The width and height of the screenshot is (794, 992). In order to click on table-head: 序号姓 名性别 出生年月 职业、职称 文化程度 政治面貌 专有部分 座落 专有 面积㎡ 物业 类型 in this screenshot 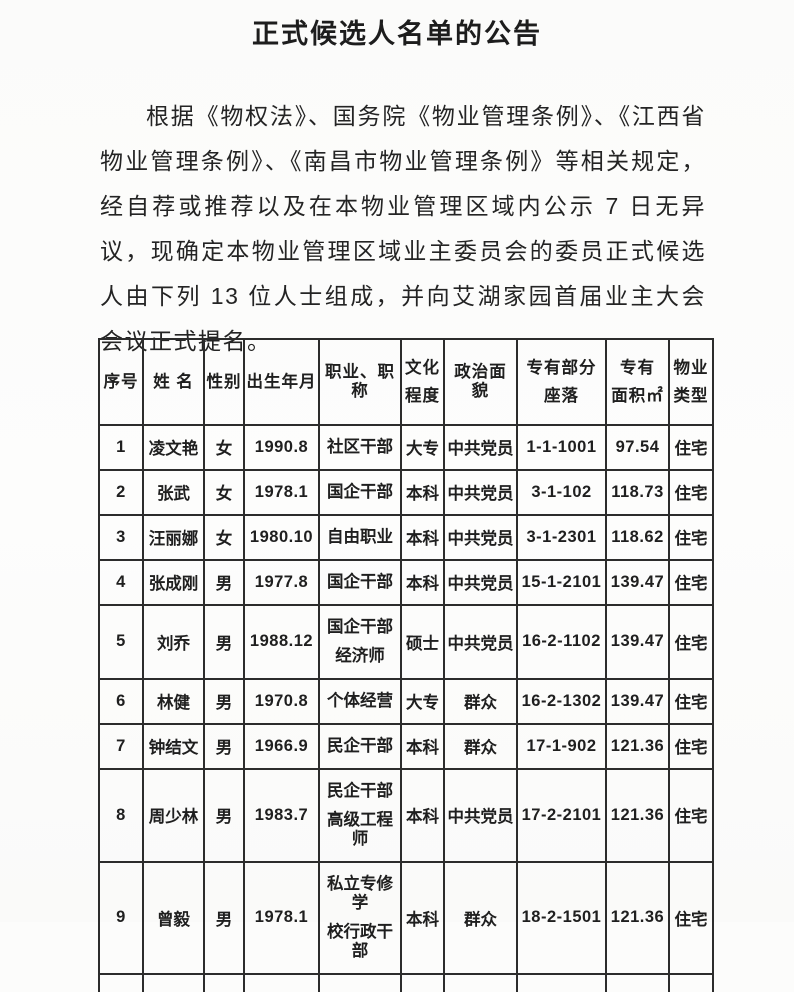, I will do `click(406, 382)`.